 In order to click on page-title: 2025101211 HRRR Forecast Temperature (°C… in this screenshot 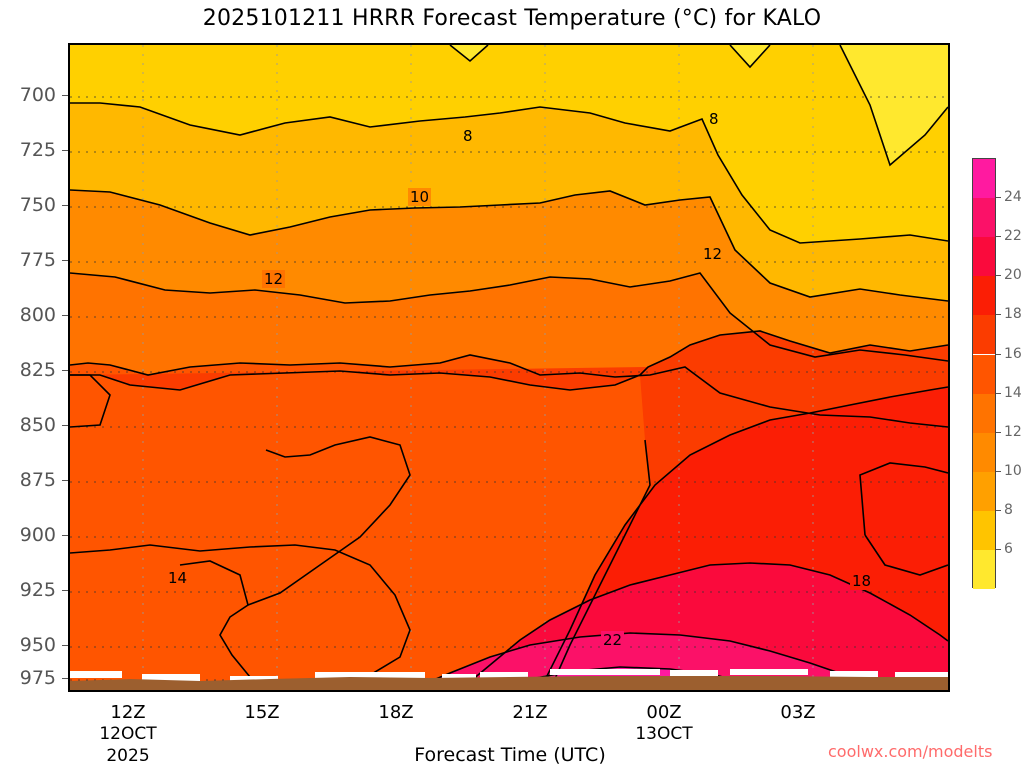, I will do `click(512, 18)`.